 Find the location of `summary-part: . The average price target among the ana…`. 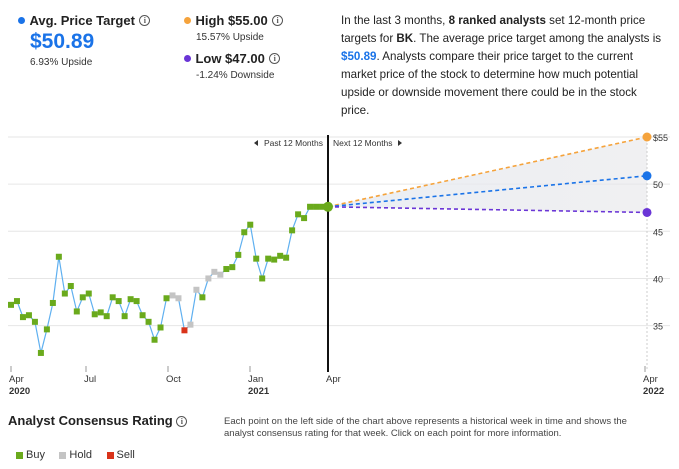

summary-part: . The average price target among the ana… is located at coordinates (537, 38).